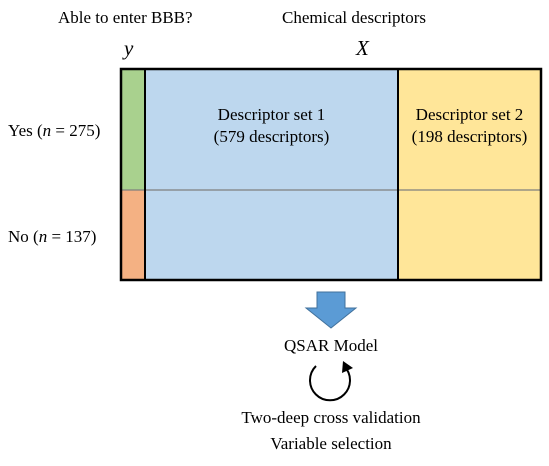 The width and height of the screenshot is (549, 466). What do you see at coordinates (20, 130) in the screenshot?
I see `row-label-yes-text: Yes` at bounding box center [20, 130].